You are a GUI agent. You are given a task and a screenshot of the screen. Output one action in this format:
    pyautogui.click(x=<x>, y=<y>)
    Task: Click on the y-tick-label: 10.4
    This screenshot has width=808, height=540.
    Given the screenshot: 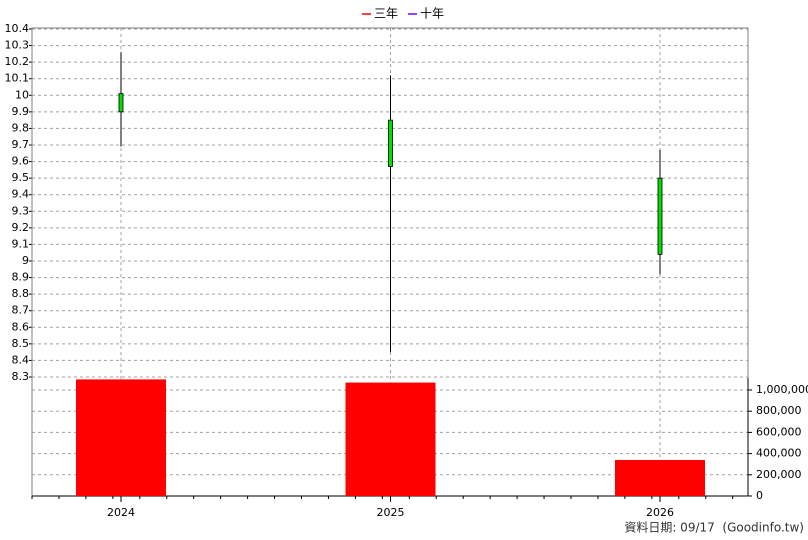 What is the action you would take?
    pyautogui.click(x=17, y=28)
    